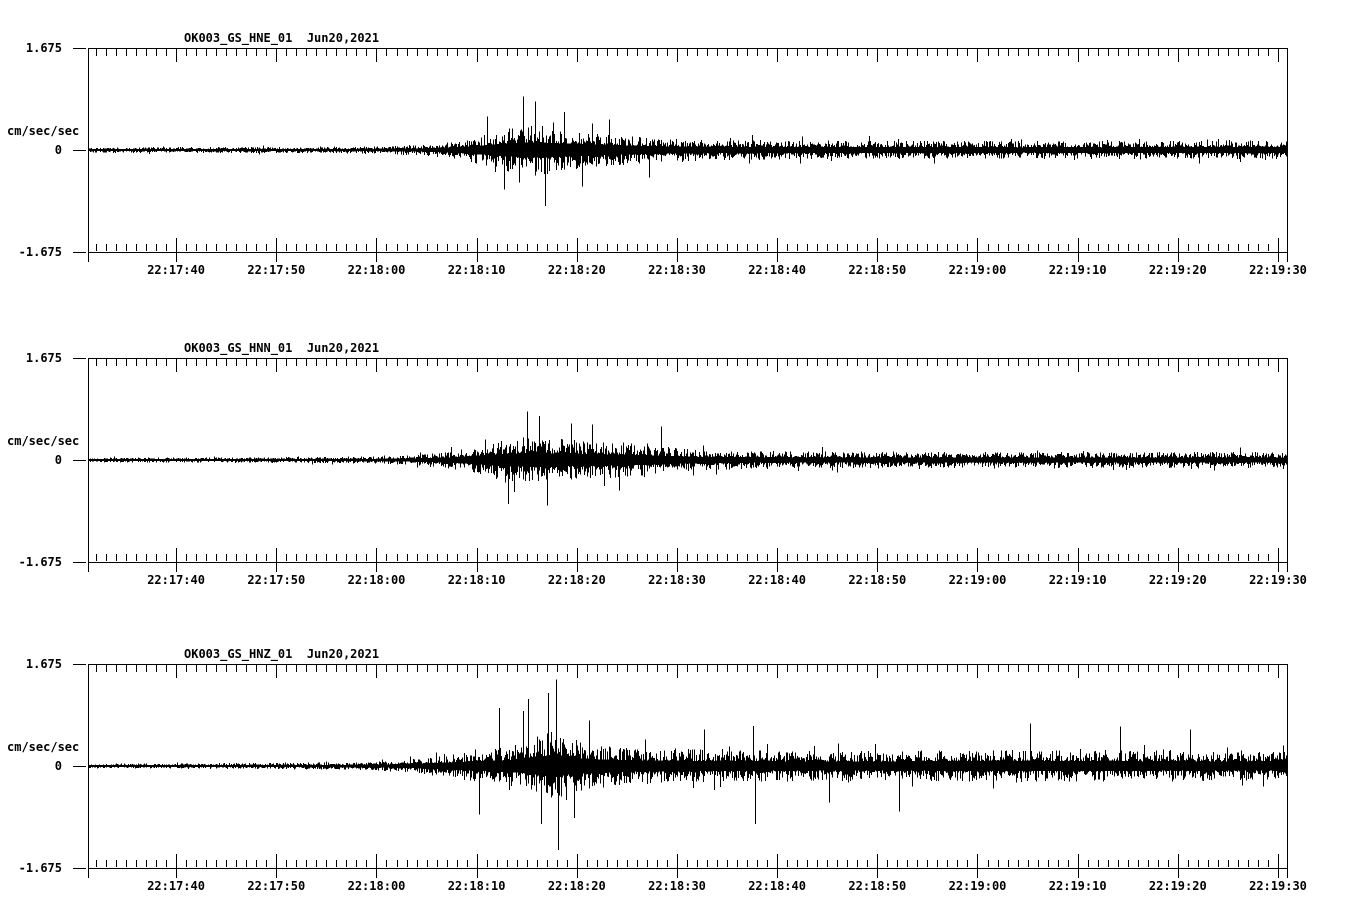 This screenshot has width=1358, height=924. Describe the element at coordinates (282, 654) in the screenshot. I see `panel-title: OK003_GS_HNZ_01 Jun20,2021` at that location.